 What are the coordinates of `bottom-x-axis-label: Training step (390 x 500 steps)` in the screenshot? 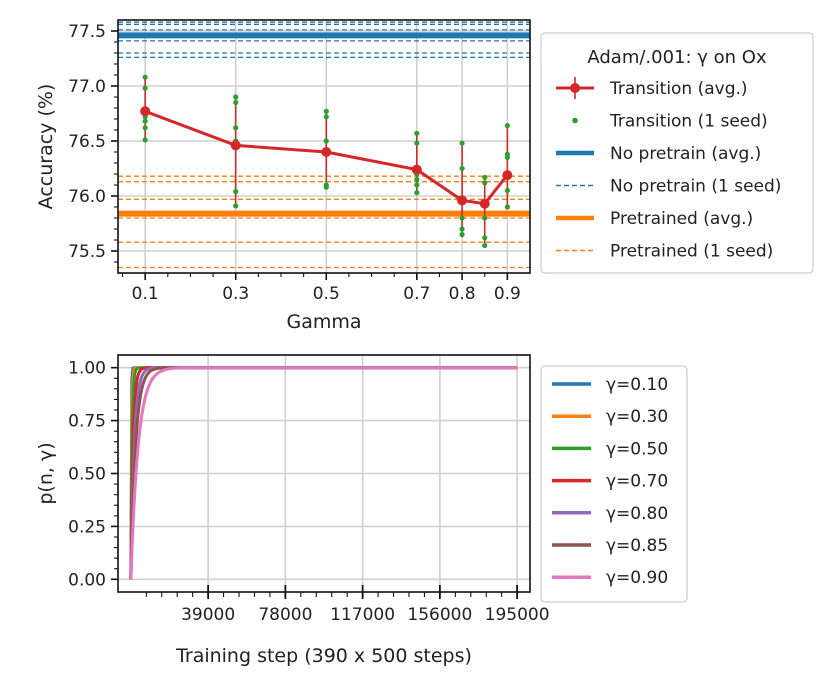 It's located at (323, 656).